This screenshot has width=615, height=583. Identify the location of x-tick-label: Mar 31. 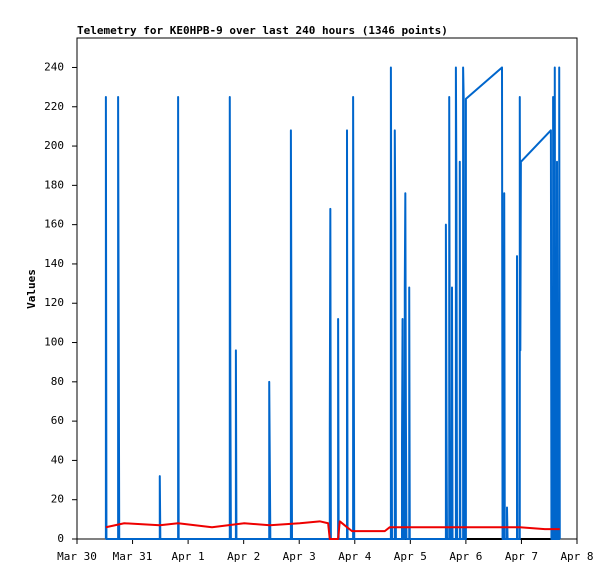
(133, 556).